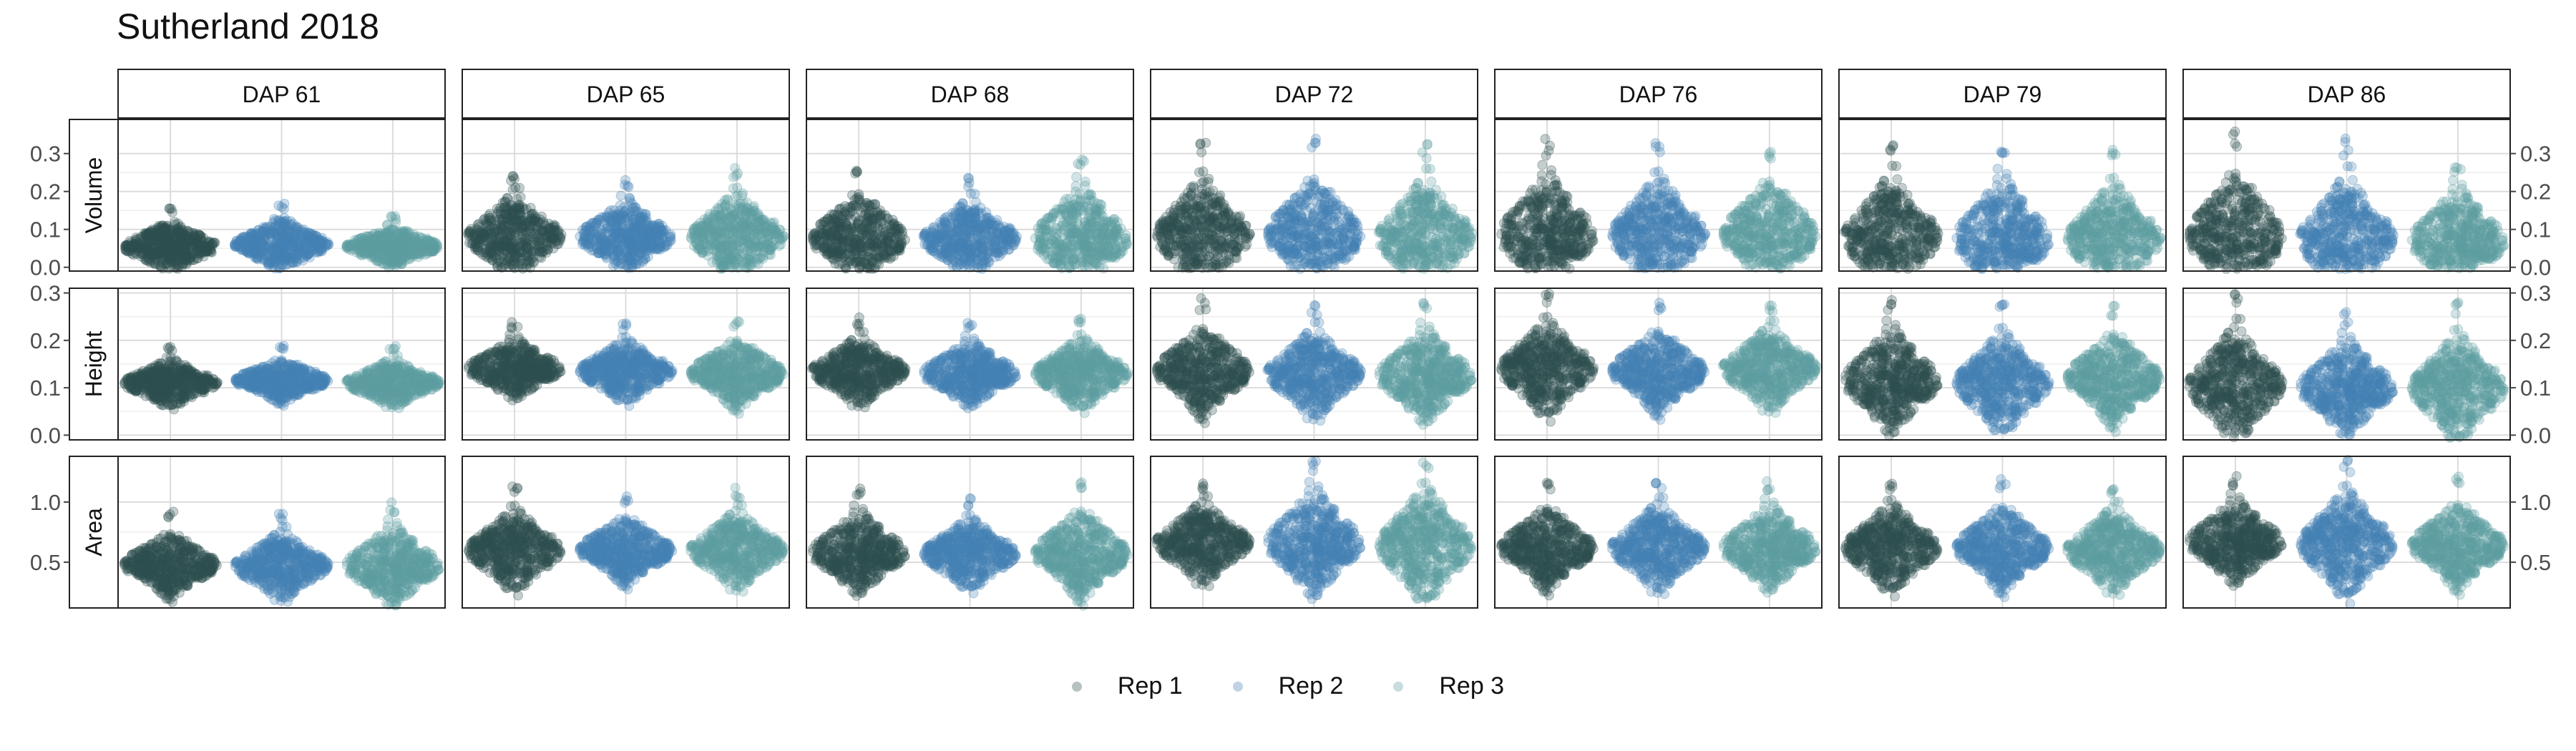 This screenshot has height=751, width=2576. What do you see at coordinates (1314, 94) in the screenshot?
I see `facet-strip-label: DAP 72` at bounding box center [1314, 94].